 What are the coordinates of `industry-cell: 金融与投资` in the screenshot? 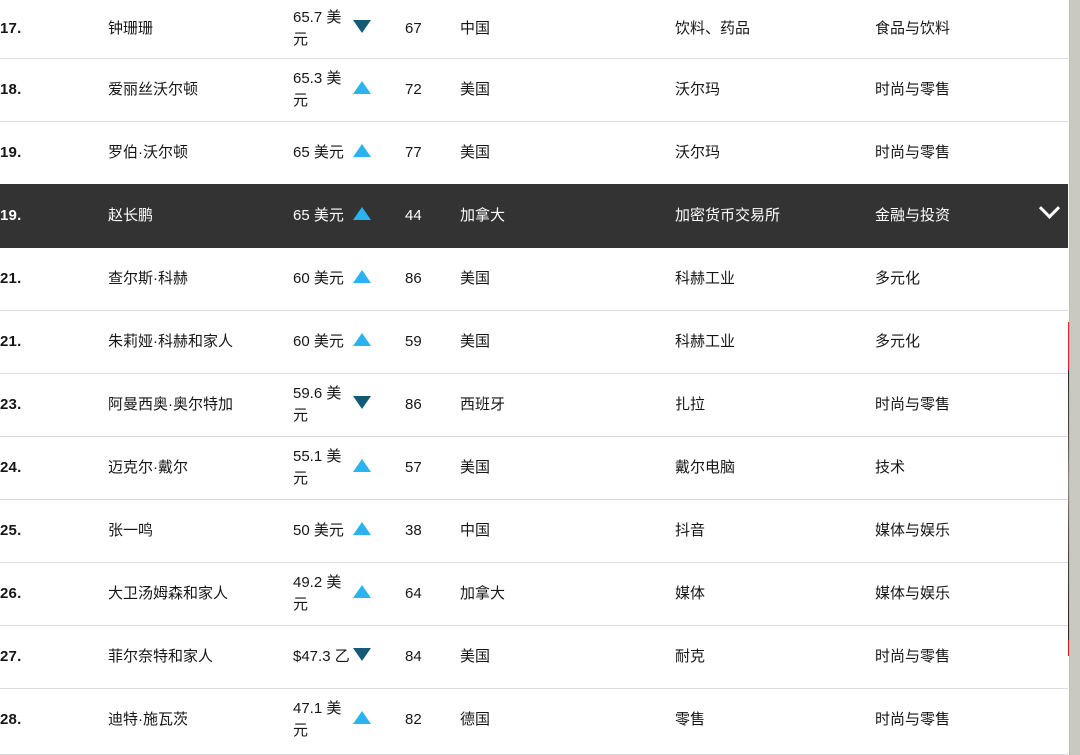 It's located at (952, 215).